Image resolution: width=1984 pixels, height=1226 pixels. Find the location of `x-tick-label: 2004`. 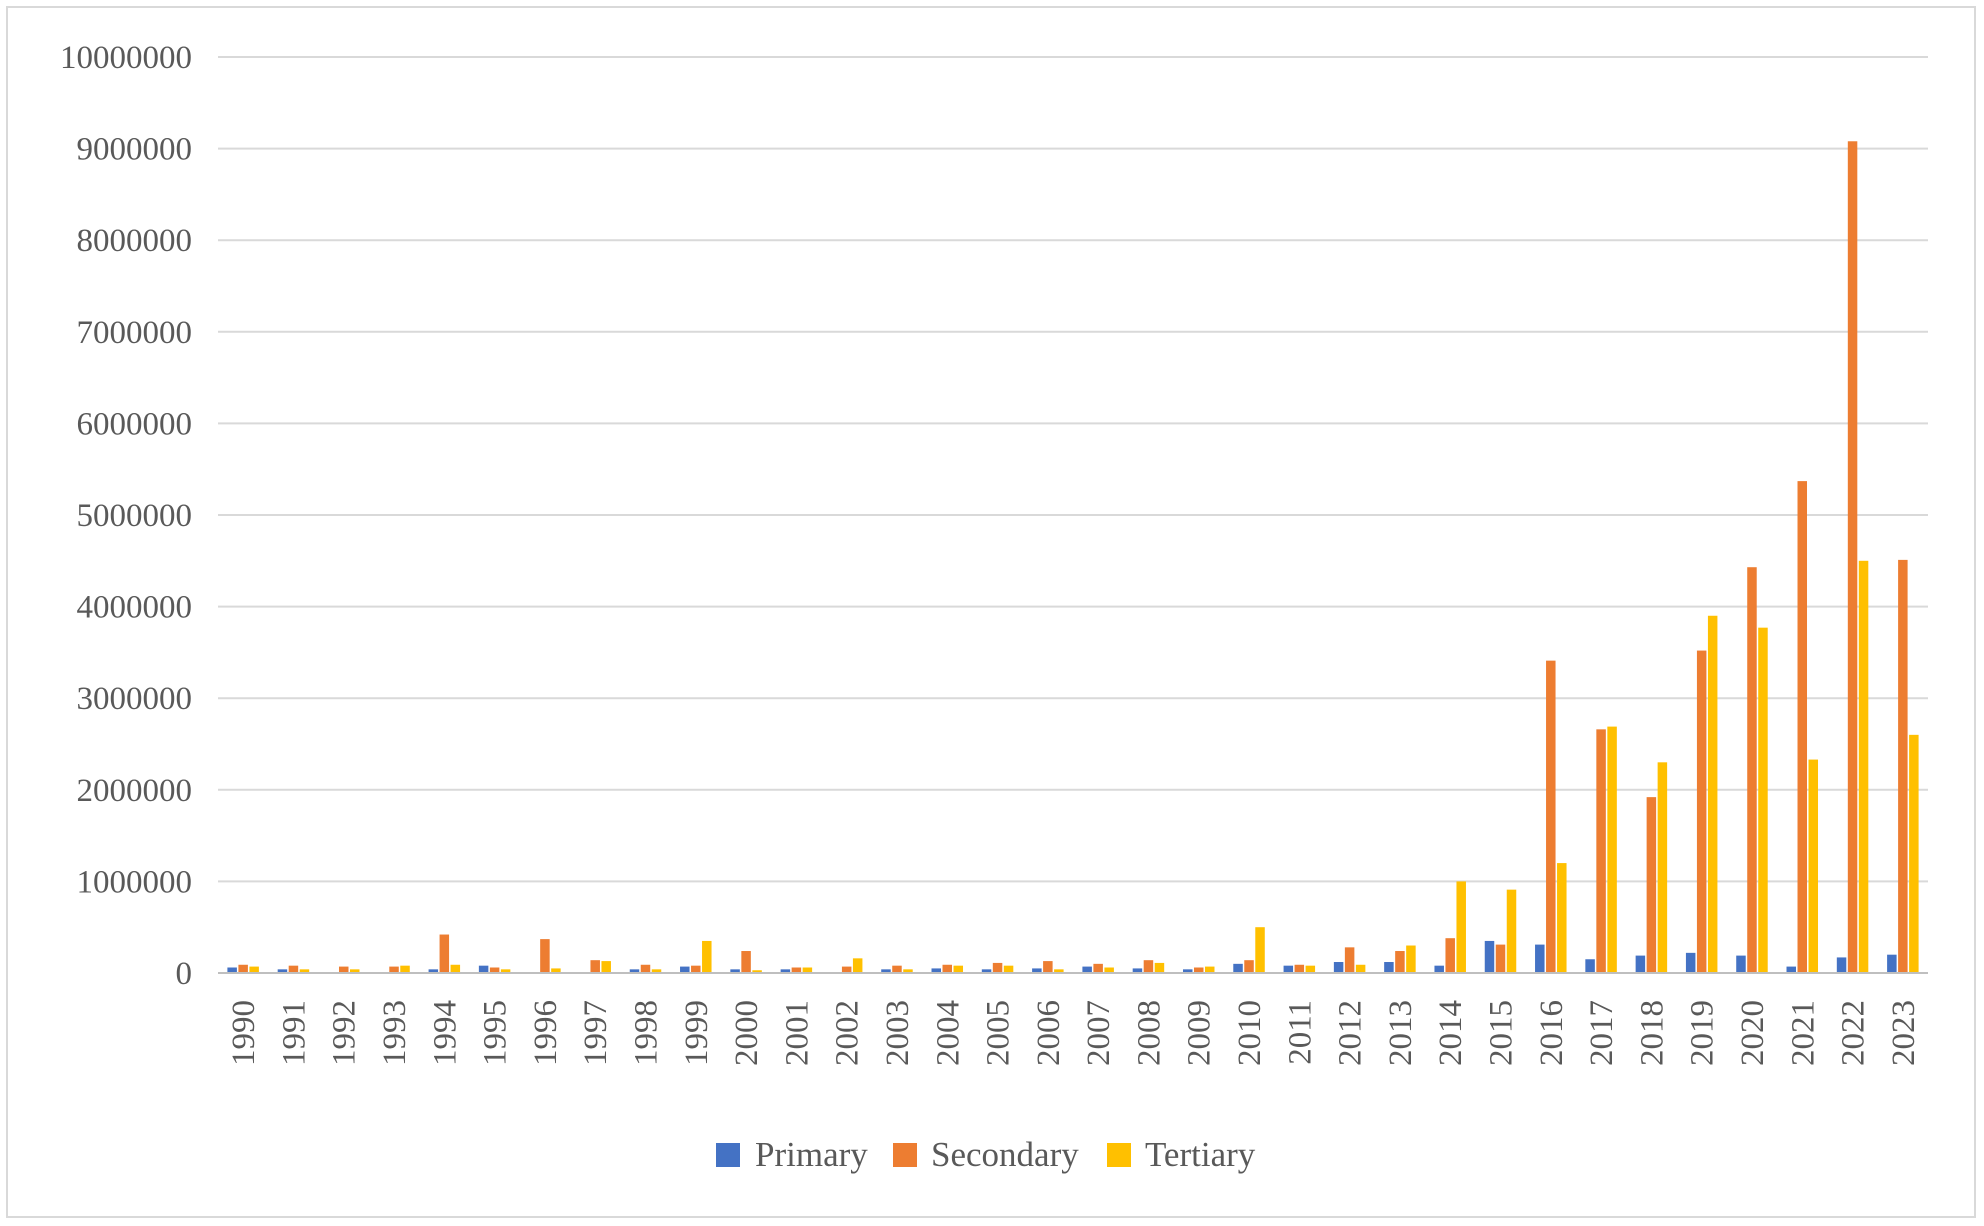

x-tick-label: 2004 is located at coordinates (948, 1033).